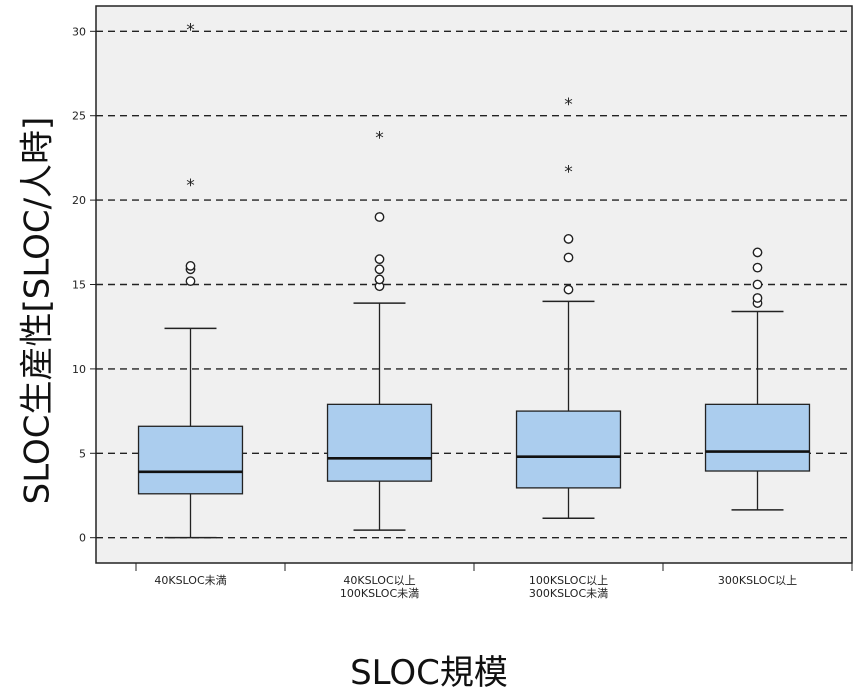  I want to click on y-tick-label: 20, so click(79, 200).